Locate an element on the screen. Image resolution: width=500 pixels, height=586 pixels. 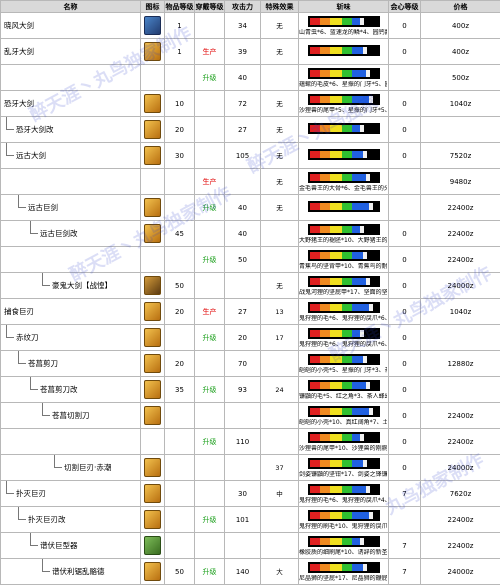
weapon-price is located at coordinates (460, 389).